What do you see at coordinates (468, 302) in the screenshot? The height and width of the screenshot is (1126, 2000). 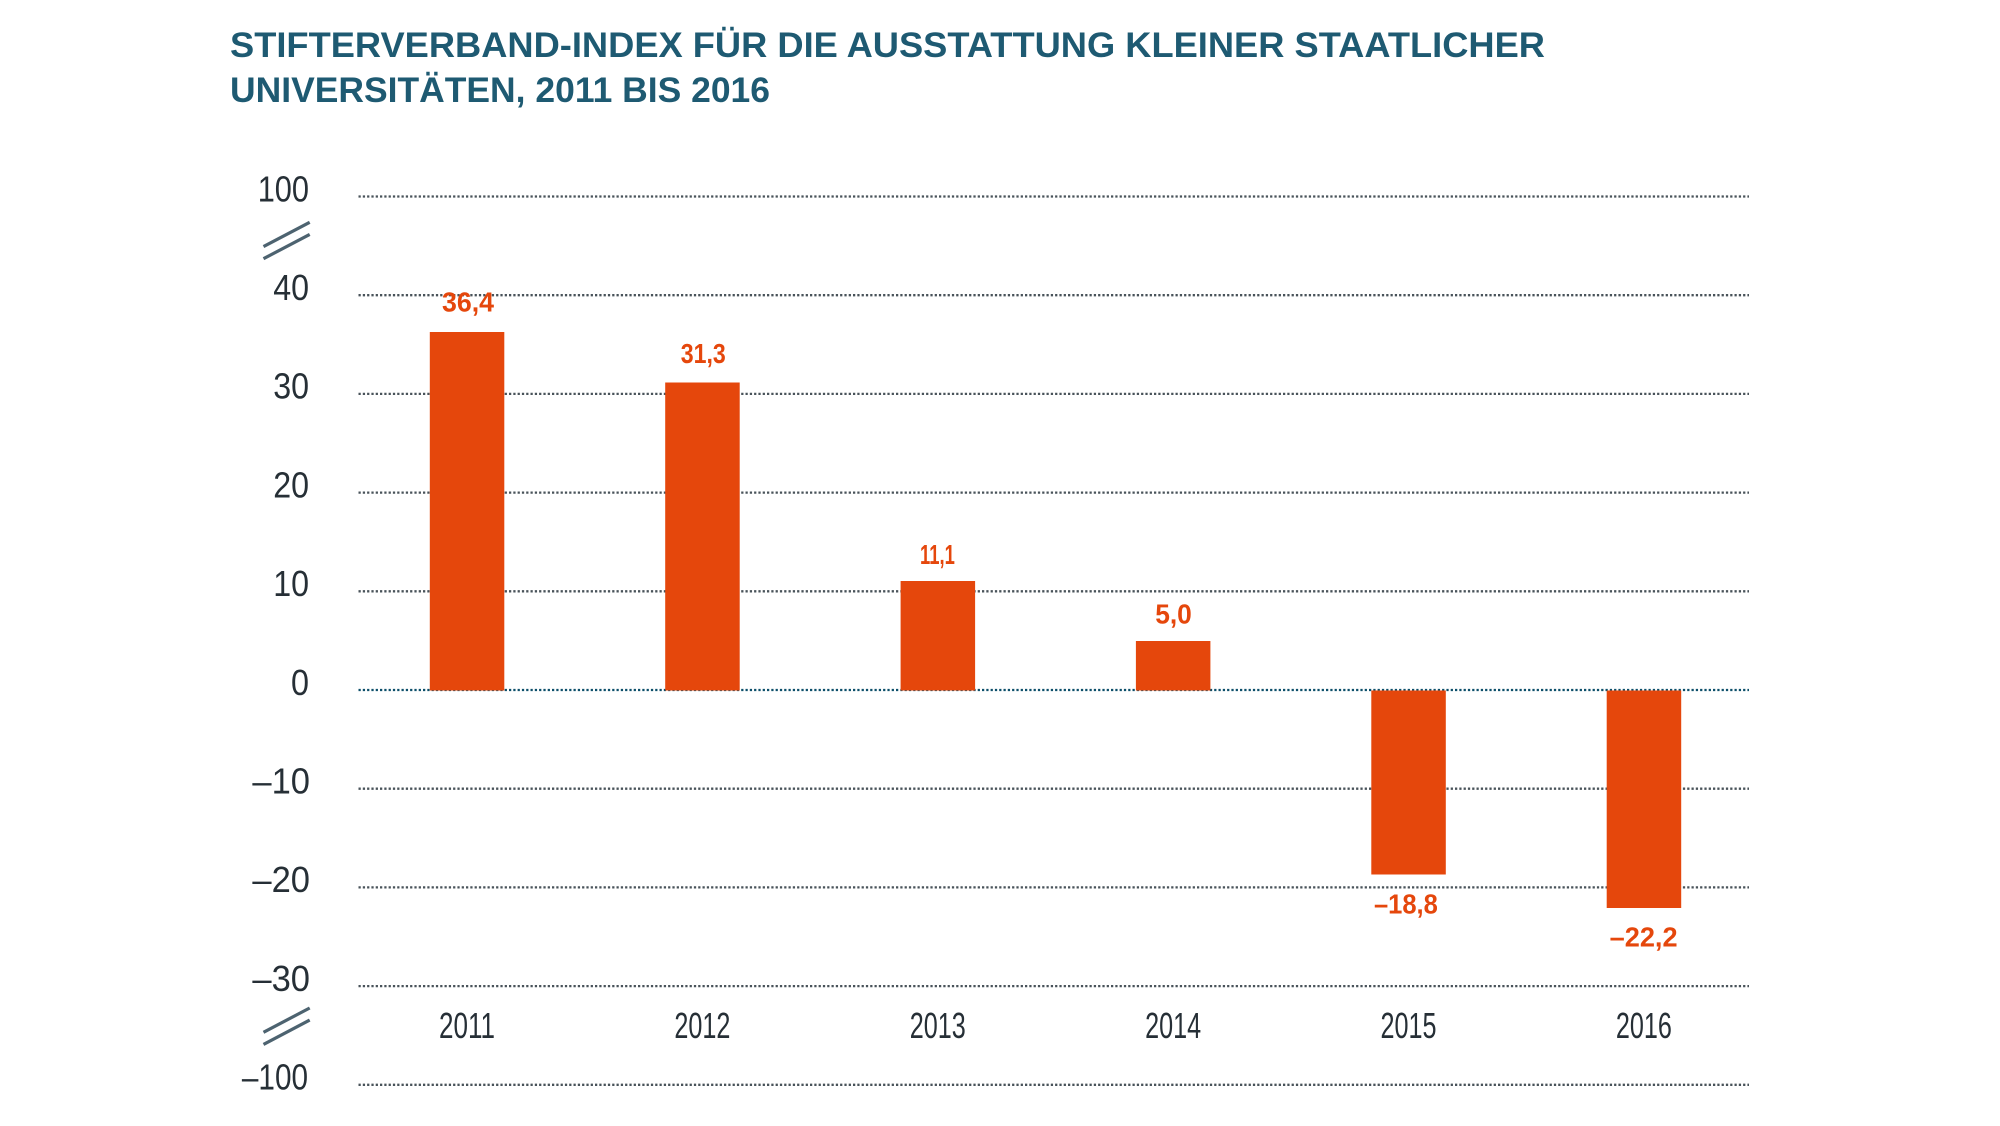 I see `svg-text: 36,4` at bounding box center [468, 302].